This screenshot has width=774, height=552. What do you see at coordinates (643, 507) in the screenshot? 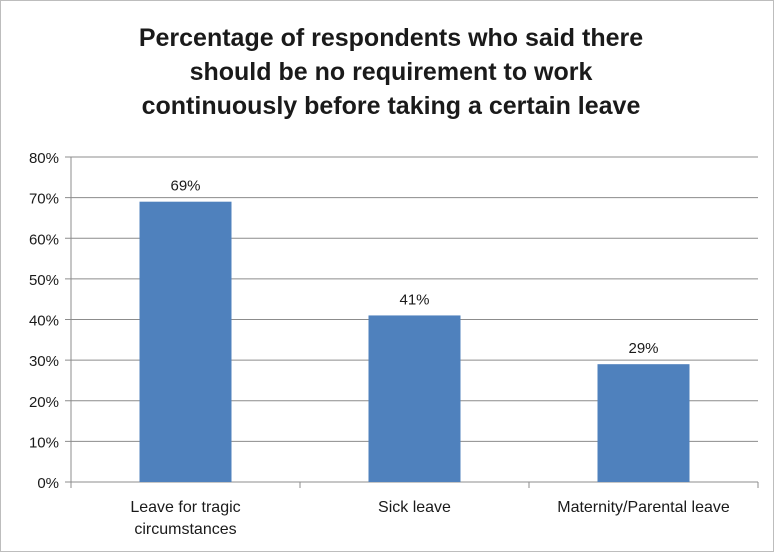
I see `x-tick-label: Maternity/Parental leave` at bounding box center [643, 507].